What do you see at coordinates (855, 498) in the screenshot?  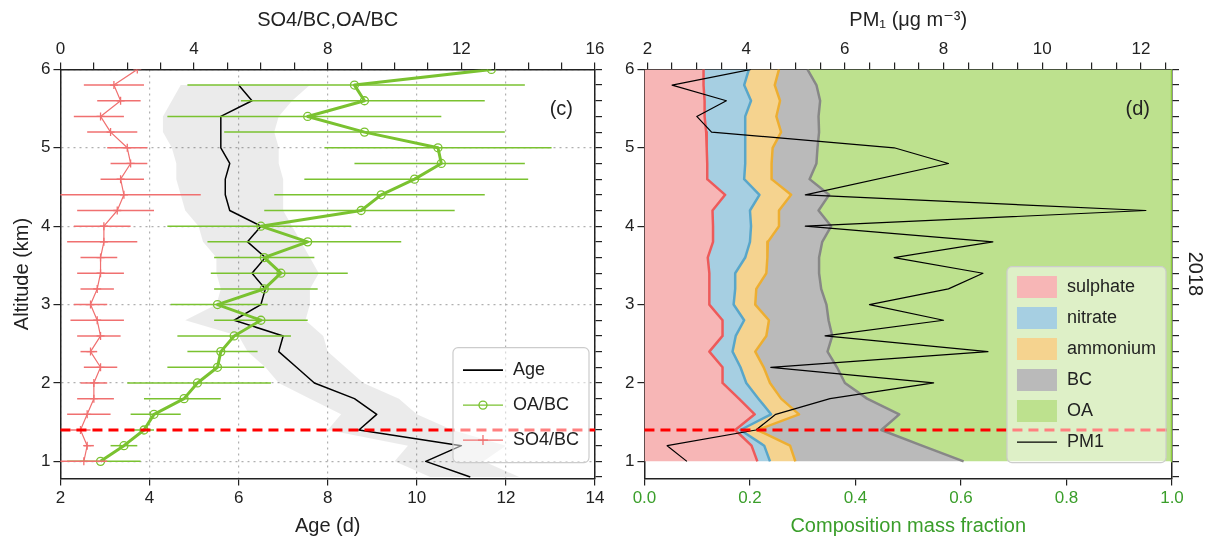 I see `x-tick-label: 0.4` at bounding box center [855, 498].